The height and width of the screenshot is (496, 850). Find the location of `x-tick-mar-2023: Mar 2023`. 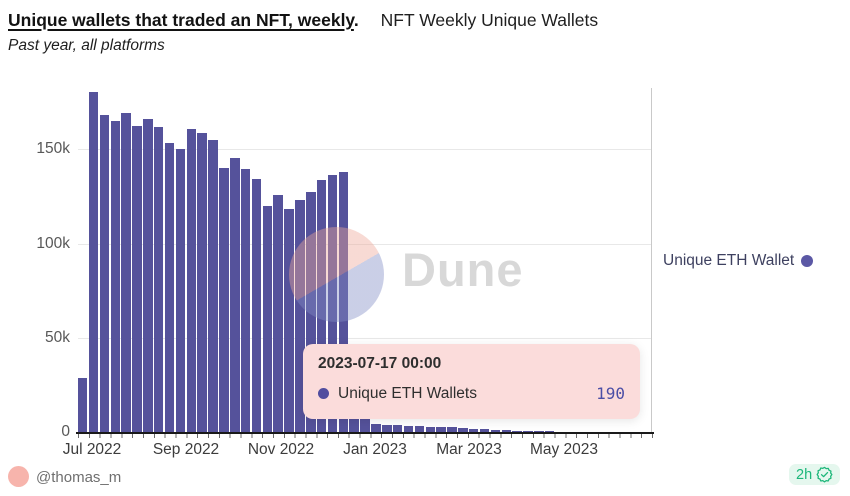

x-tick-mar-2023: Mar 2023 is located at coordinates (469, 449).